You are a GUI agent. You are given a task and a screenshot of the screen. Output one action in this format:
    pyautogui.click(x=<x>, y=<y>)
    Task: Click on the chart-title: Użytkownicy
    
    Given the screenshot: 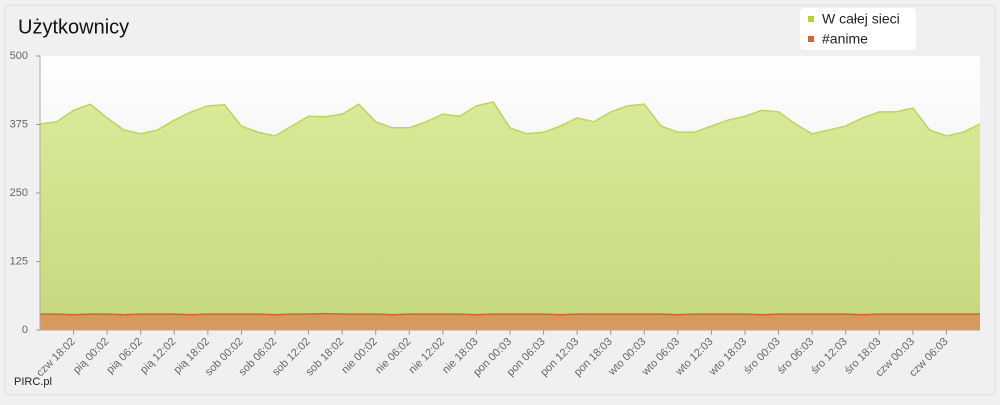 What is the action you would take?
    pyautogui.click(x=73, y=27)
    